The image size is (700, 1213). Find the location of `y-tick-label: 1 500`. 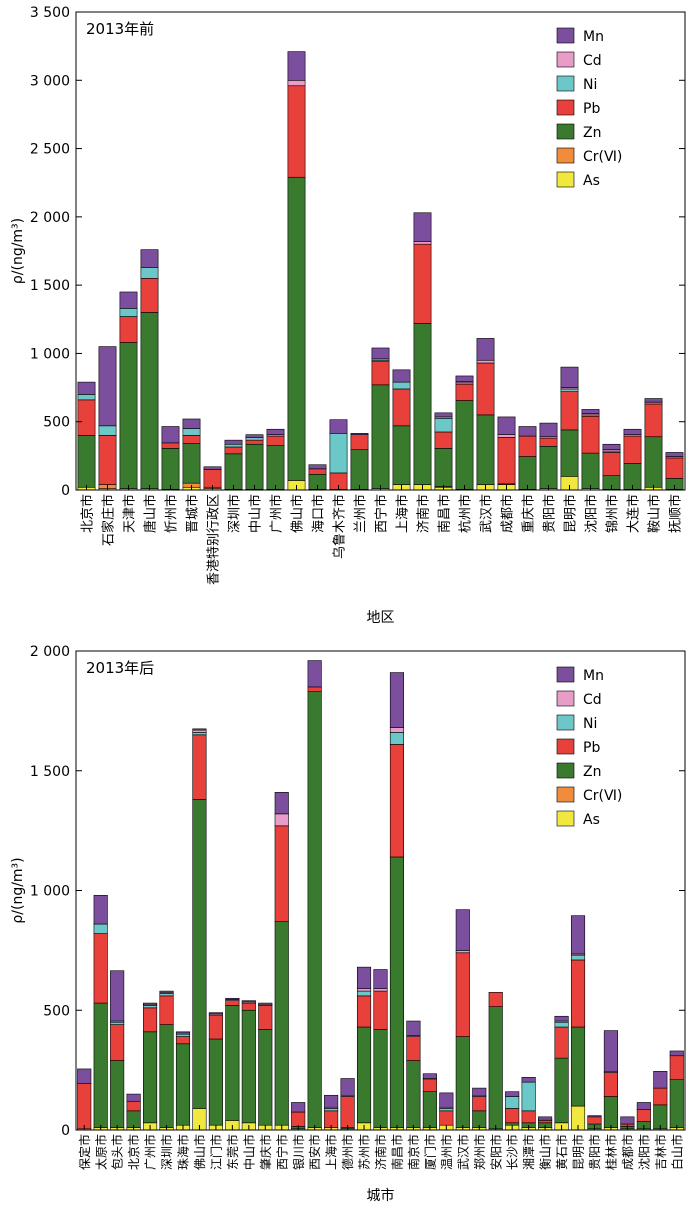

y-tick-label: 1 500 is located at coordinates (50, 286).